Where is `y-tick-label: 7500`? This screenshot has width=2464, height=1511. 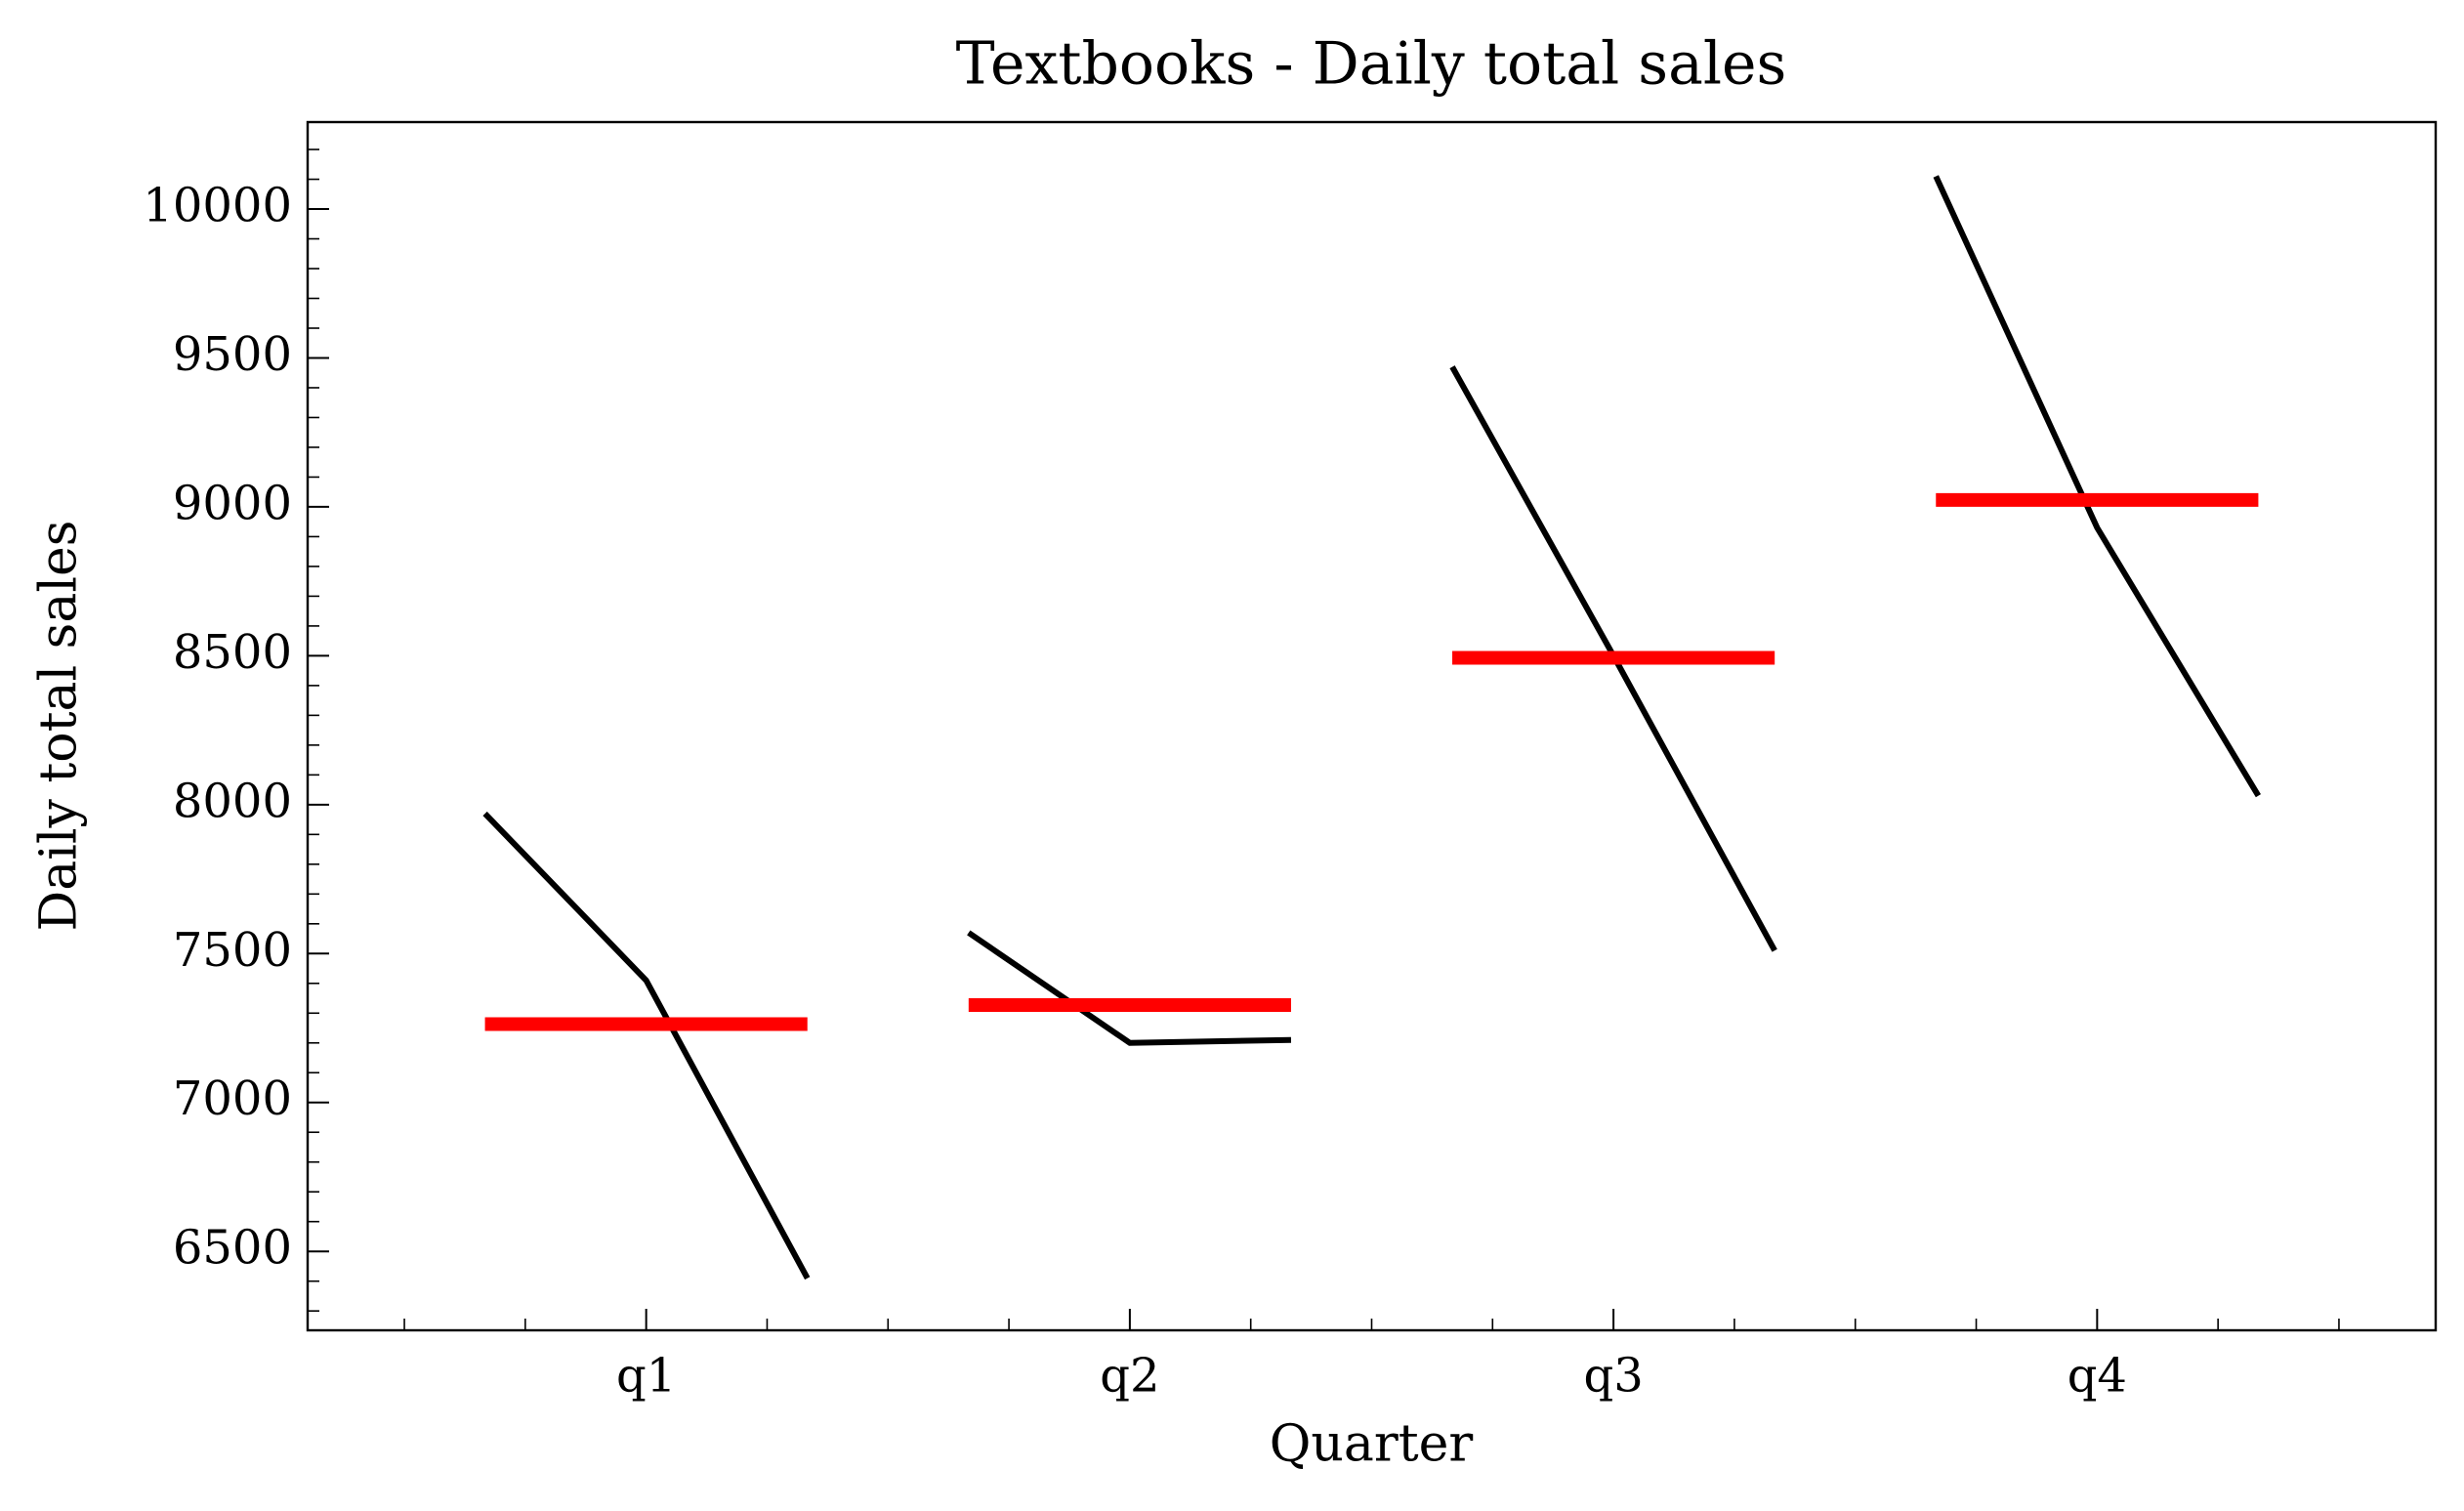 y-tick-label: 7500 is located at coordinates (232, 950).